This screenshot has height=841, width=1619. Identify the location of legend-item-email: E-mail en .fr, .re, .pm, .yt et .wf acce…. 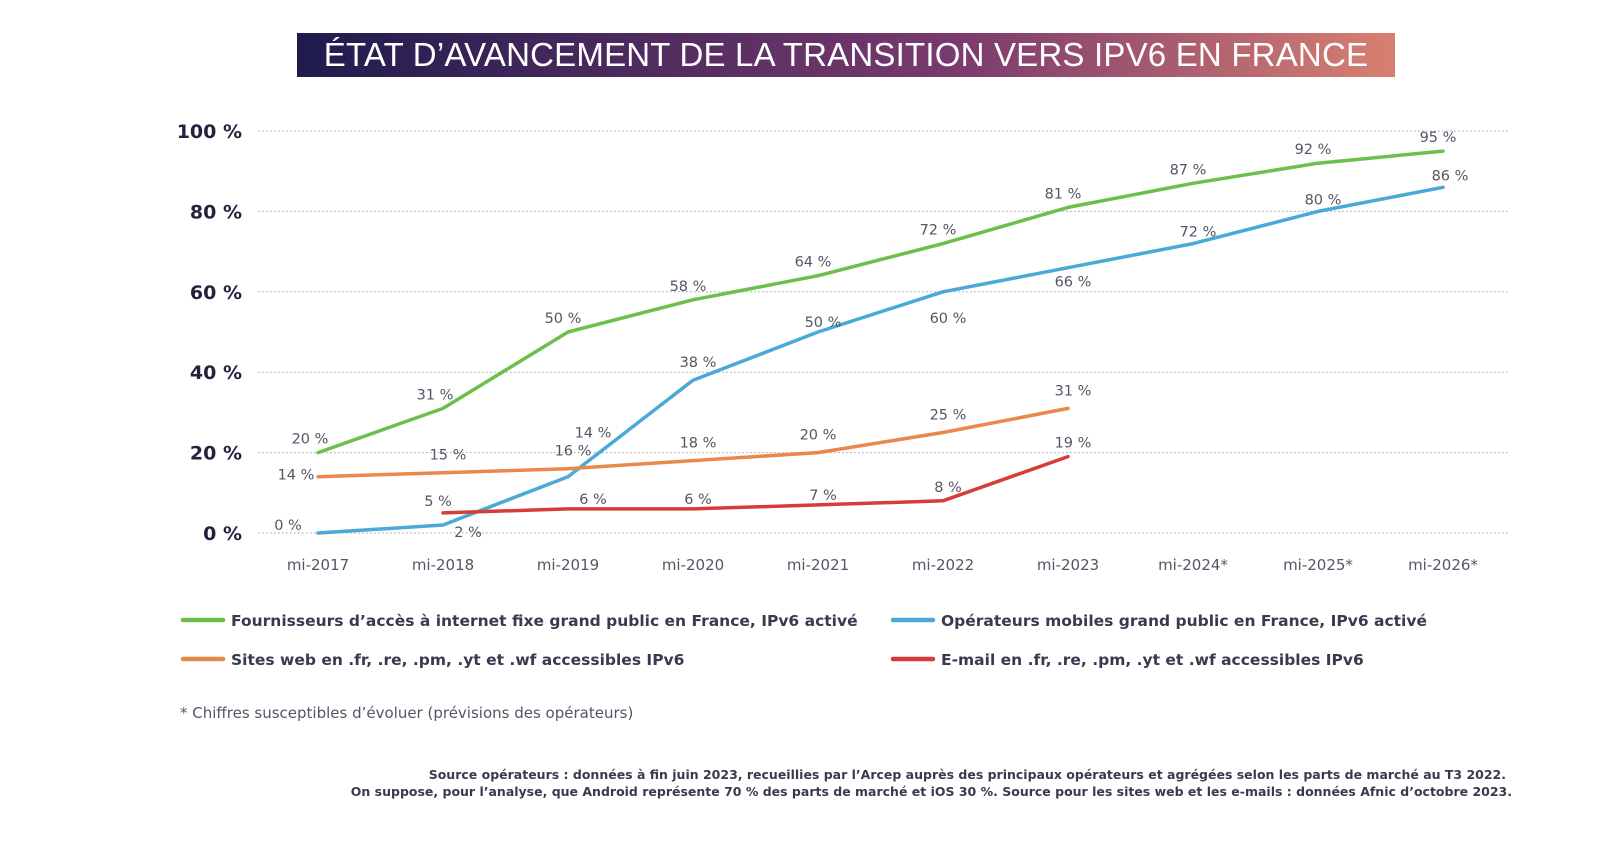
(1127, 660).